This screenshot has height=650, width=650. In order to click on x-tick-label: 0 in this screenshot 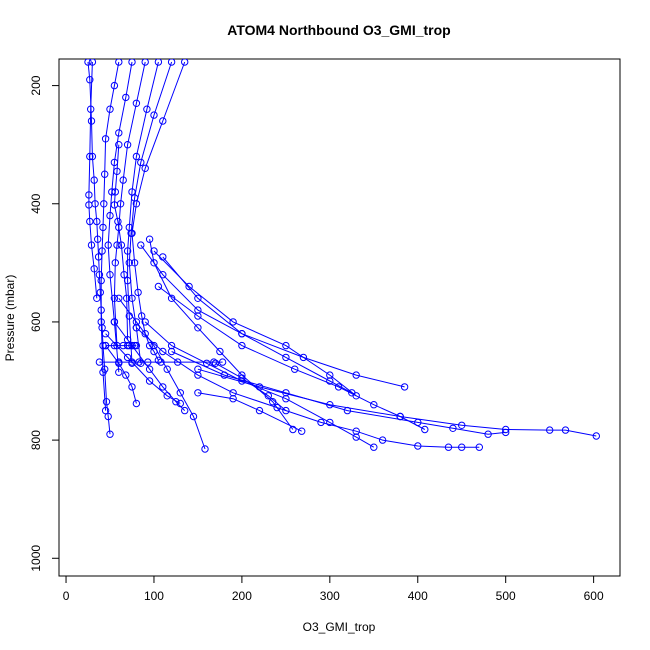, I will do `click(66, 596)`.